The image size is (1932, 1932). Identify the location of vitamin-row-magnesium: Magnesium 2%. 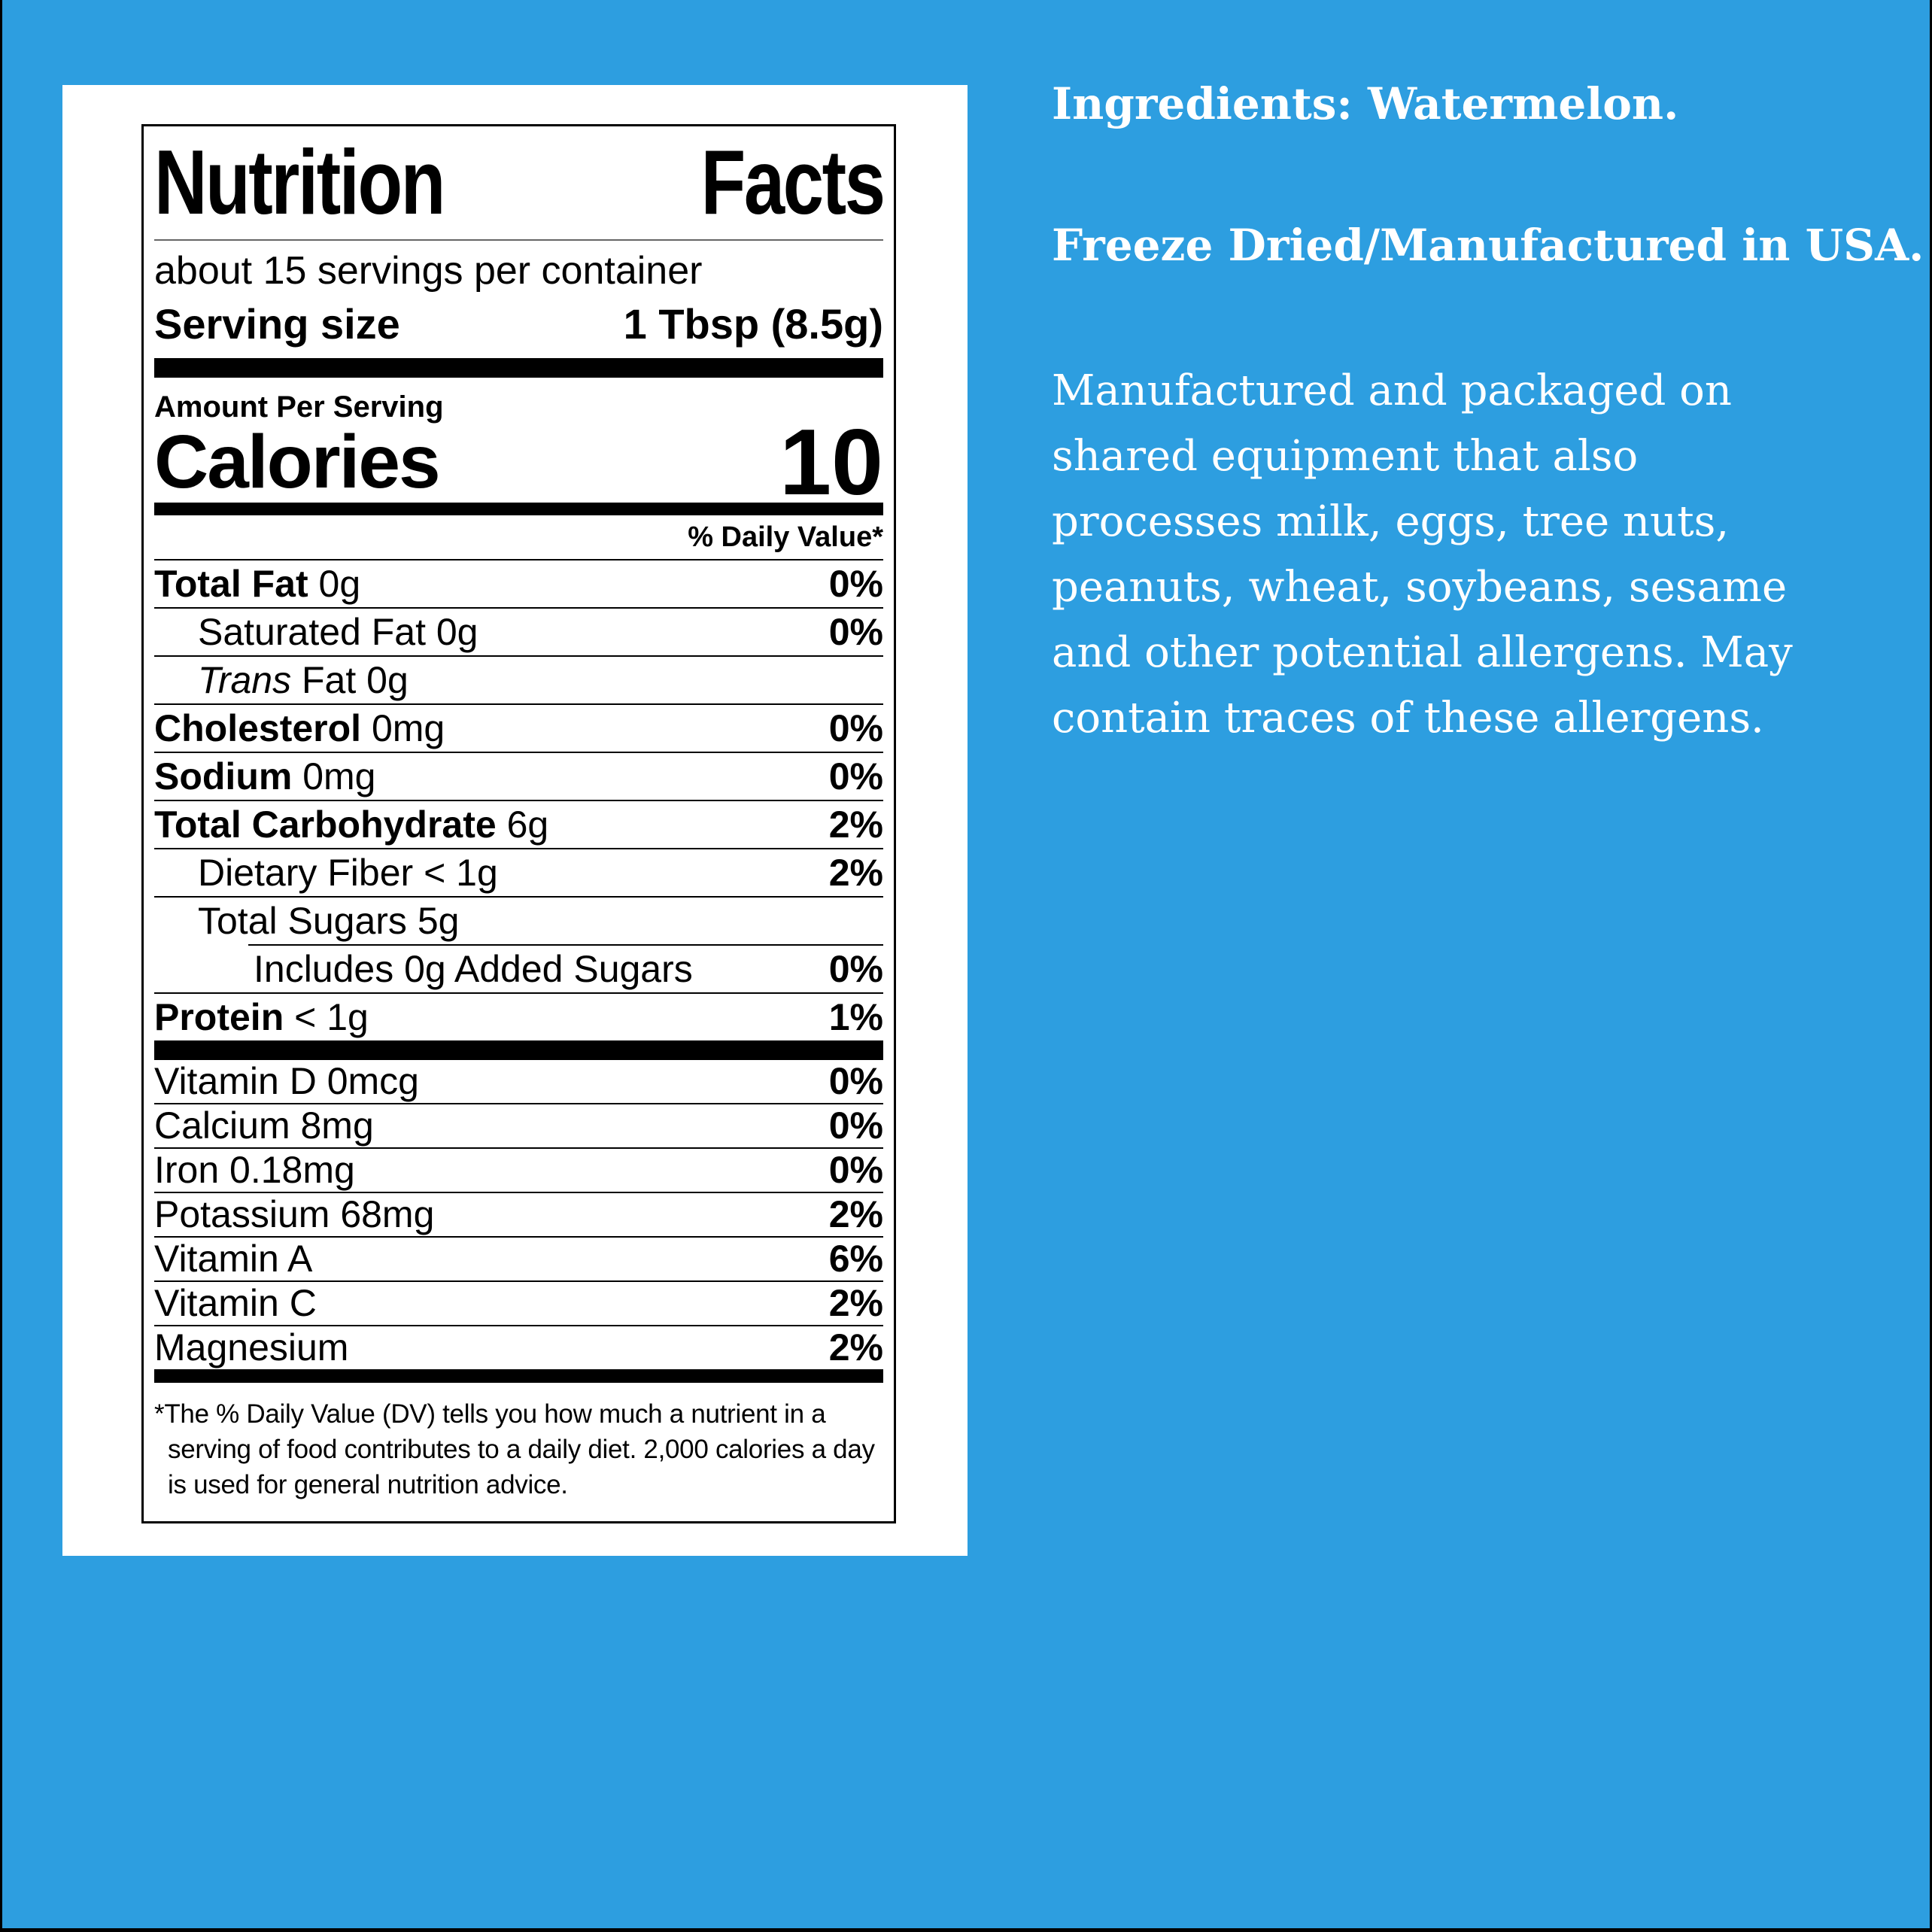
(518, 1347).